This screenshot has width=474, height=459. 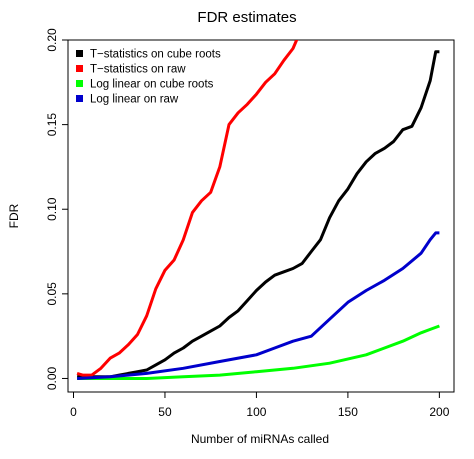 What do you see at coordinates (14, 215) in the screenshot?
I see `y-axis-label: FDR` at bounding box center [14, 215].